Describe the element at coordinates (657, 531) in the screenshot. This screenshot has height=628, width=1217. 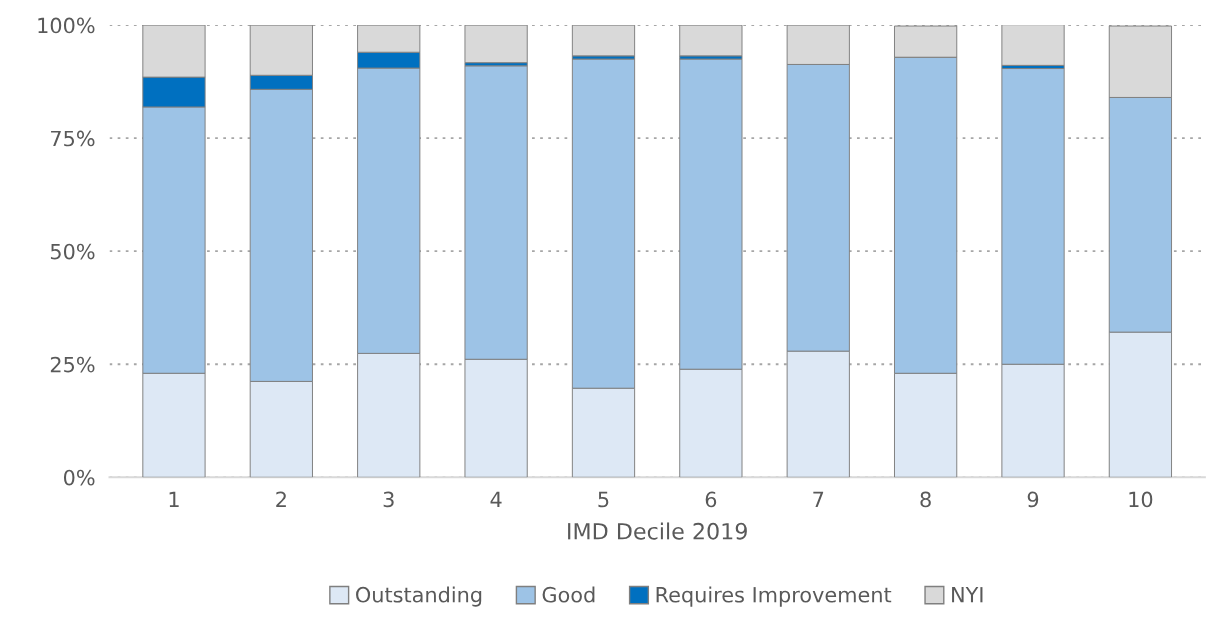
I see `x-axis-title: IMD Decile 2019` at that location.